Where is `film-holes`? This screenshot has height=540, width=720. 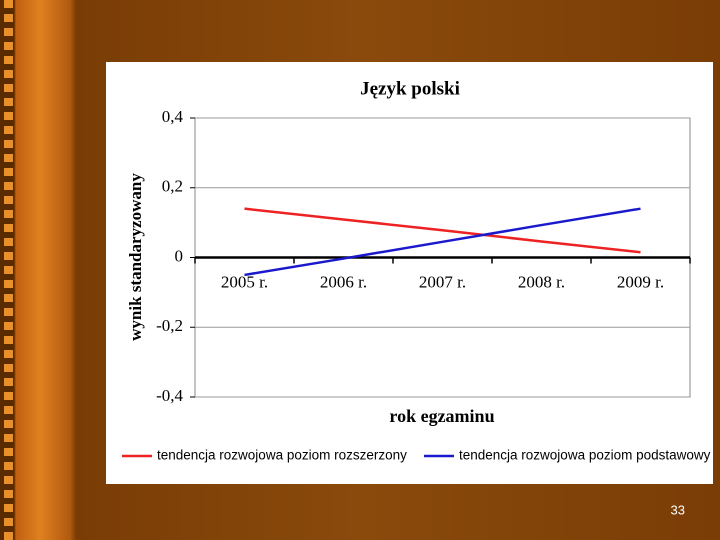 film-holes is located at coordinates (8, 270).